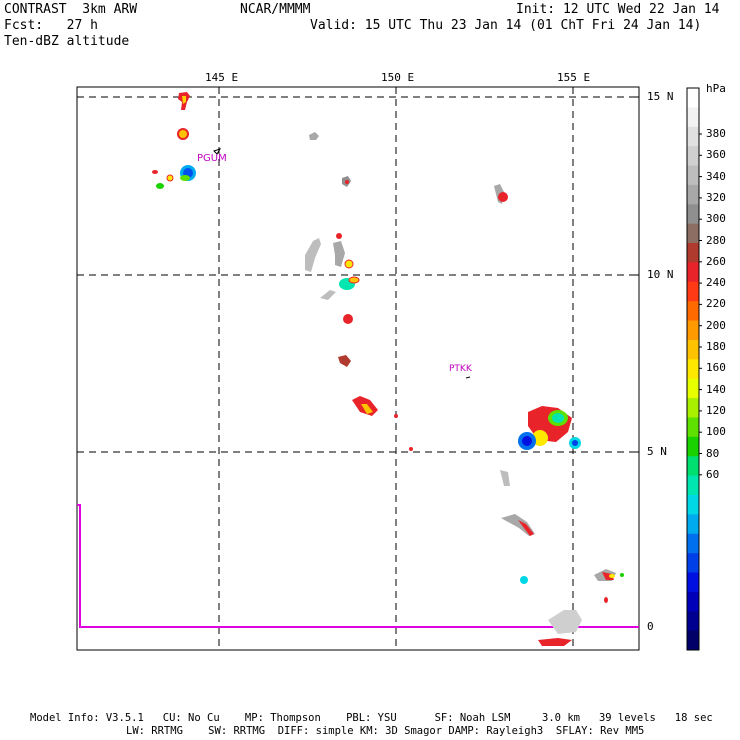 The height and width of the screenshot is (740, 740). I want to click on lat-label-15n: 15 N, so click(660, 96).